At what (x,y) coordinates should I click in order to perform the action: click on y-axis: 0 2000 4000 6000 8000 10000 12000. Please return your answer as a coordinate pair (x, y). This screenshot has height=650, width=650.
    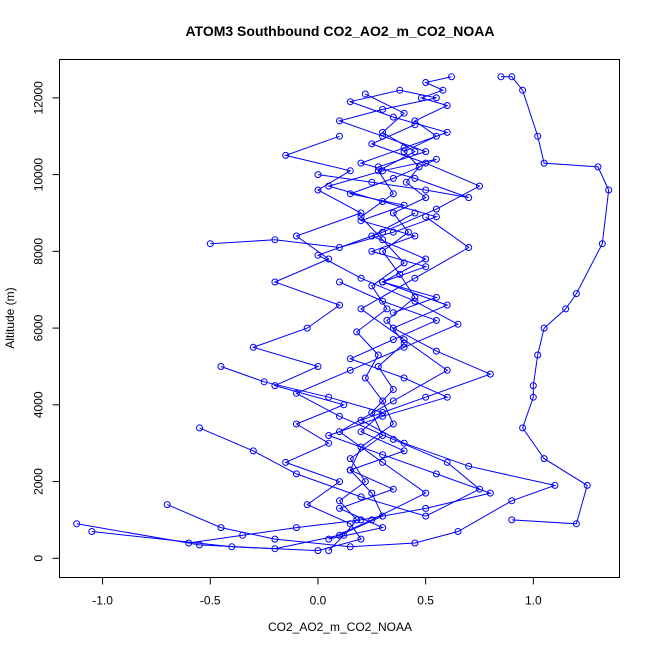
    Looking at the image, I should click on (46, 321).